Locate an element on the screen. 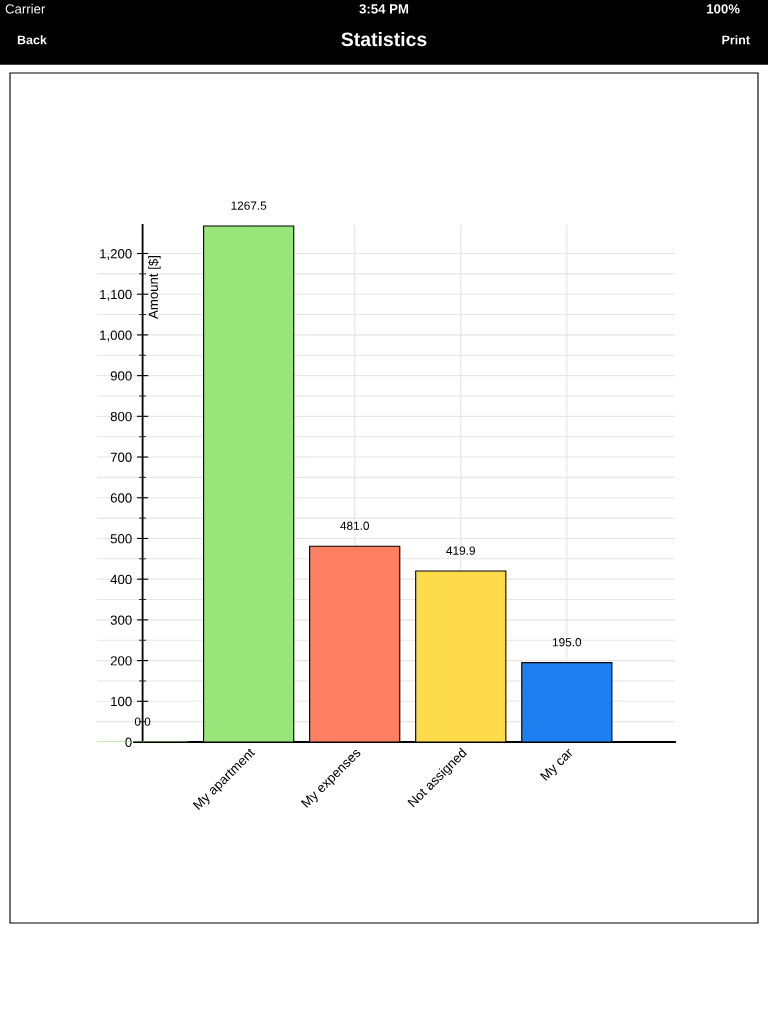 The height and width of the screenshot is (1024, 768). data-label: 419.9 is located at coordinates (460, 550).